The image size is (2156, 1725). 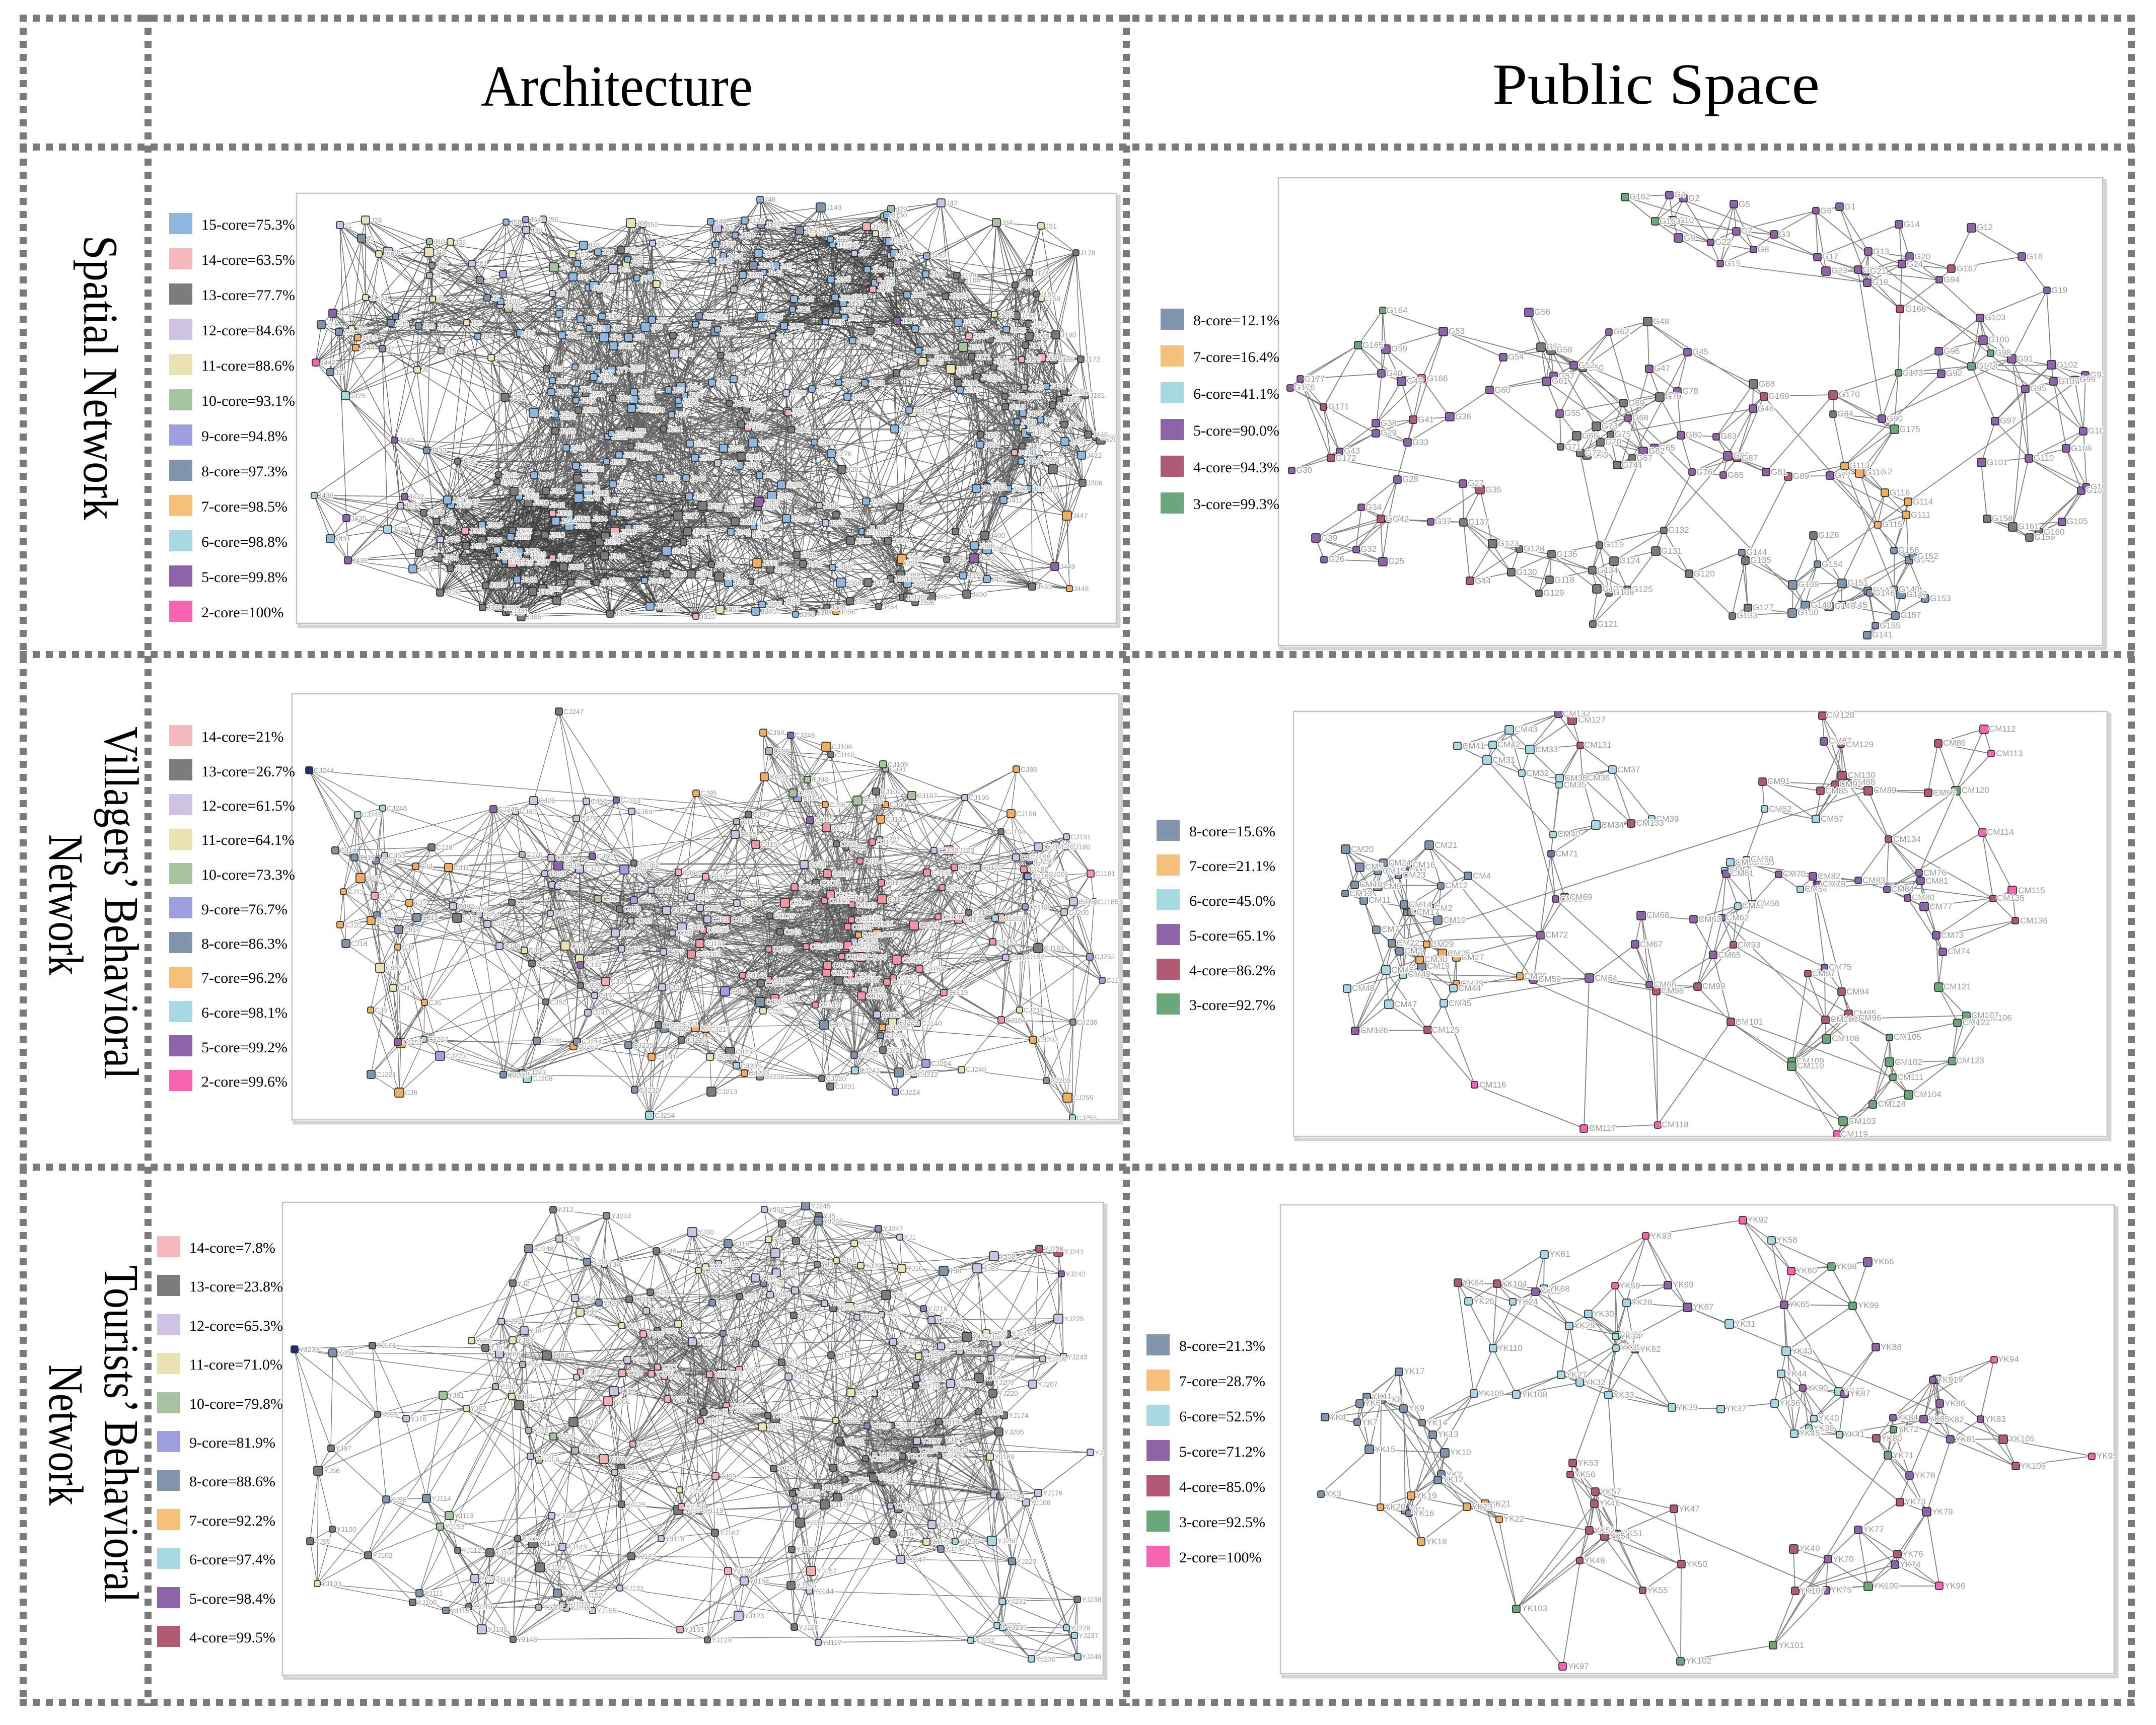 What do you see at coordinates (912, 960) in the screenshot?
I see `svg-text: CJ165` at bounding box center [912, 960].